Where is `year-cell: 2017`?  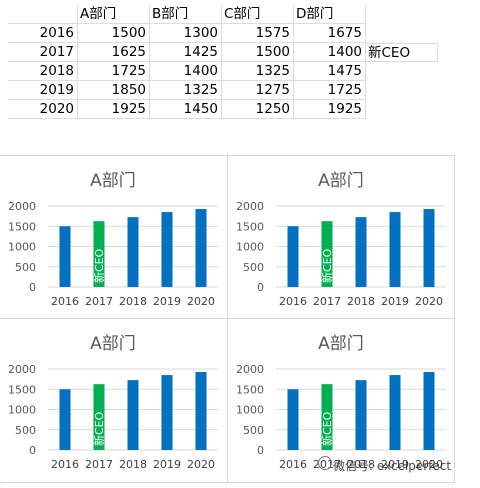
year-cell: 2017 is located at coordinates (43, 52).